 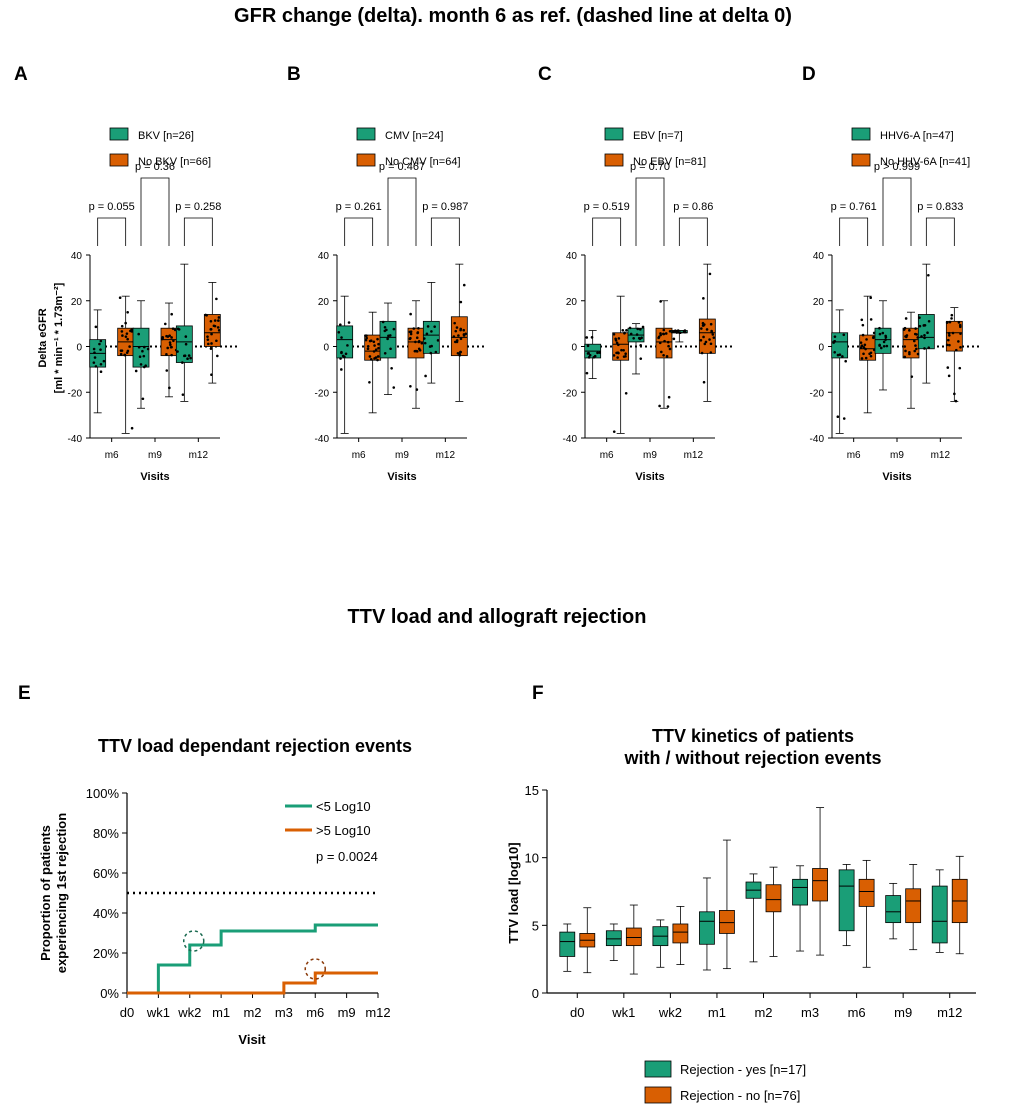 What do you see at coordinates (897, 455) in the screenshot?
I see `x-tick-label: m9` at bounding box center [897, 455].